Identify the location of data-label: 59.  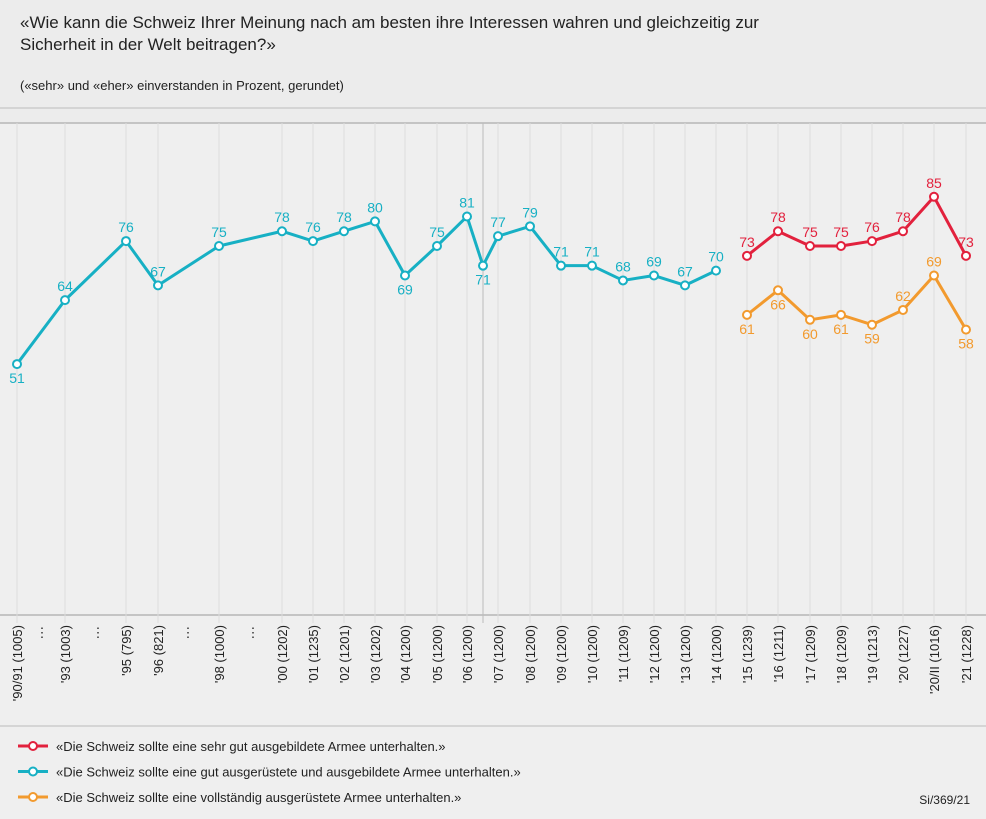
(872, 339).